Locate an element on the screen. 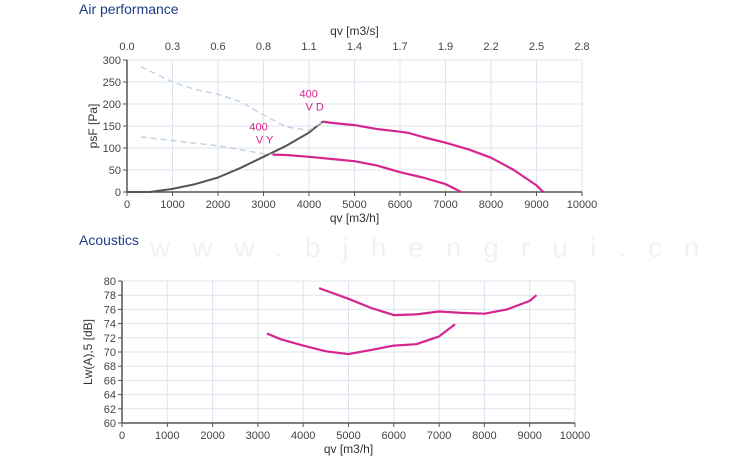  watermark-text: www.bjhengrui.cn is located at coordinates (435, 247).